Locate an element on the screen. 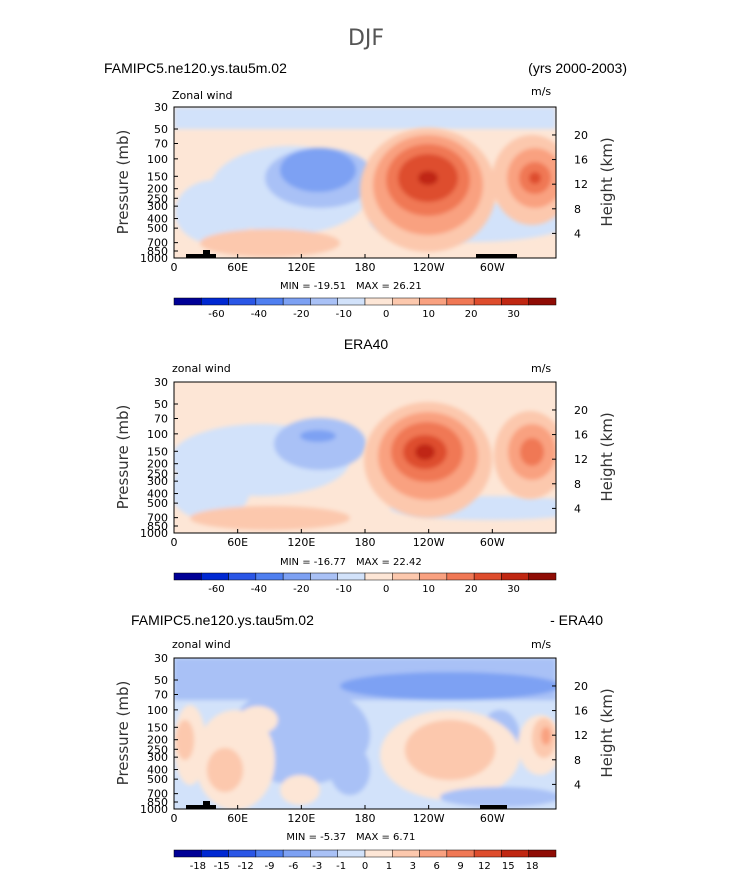  figure-title: DJF is located at coordinates (366, 38).